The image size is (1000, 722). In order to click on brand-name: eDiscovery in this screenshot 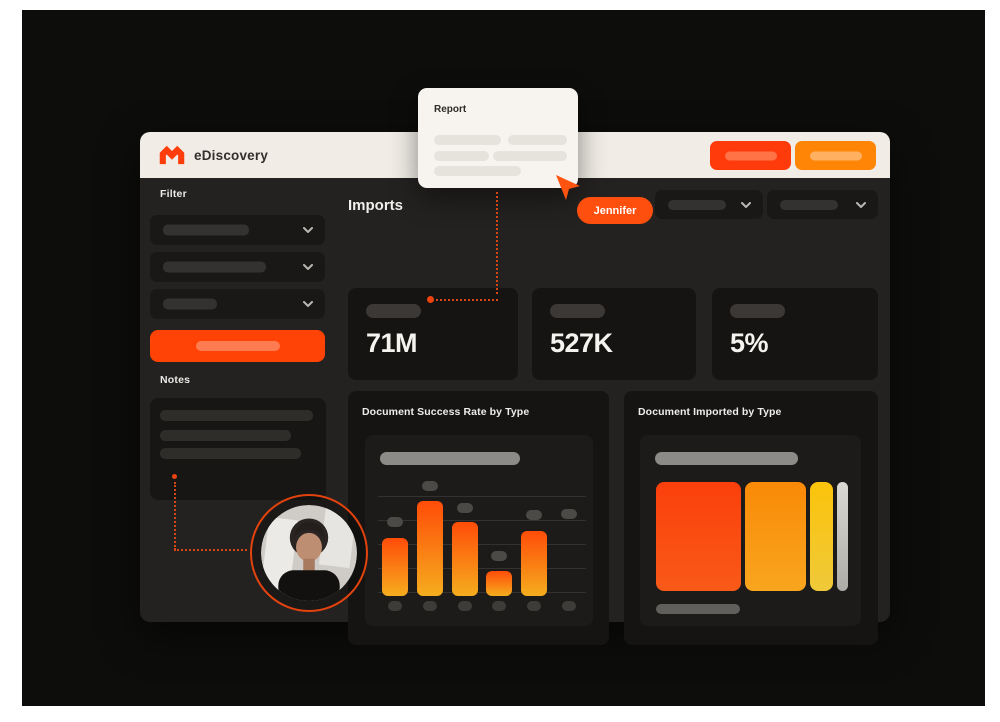, I will do `click(231, 155)`.